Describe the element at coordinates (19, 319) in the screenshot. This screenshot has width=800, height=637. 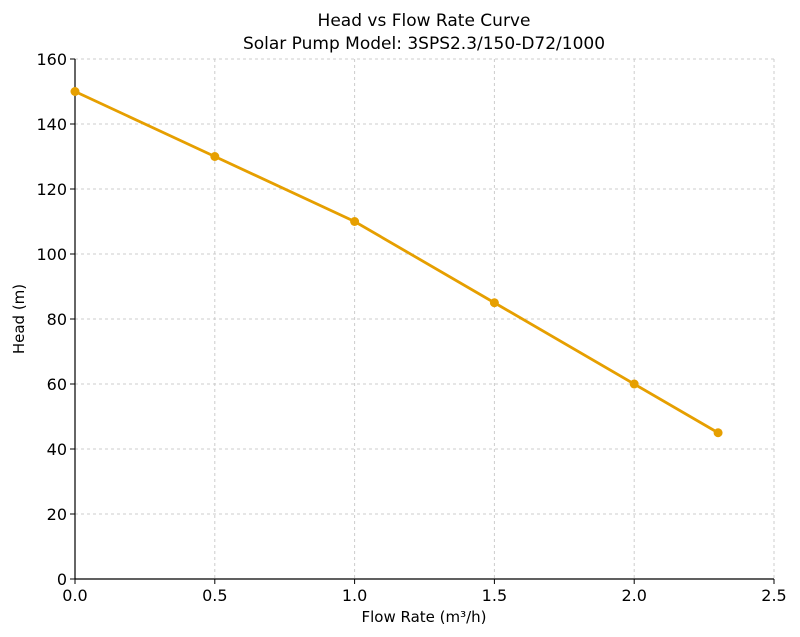
I see `y-axis-label: Head (m)` at that location.